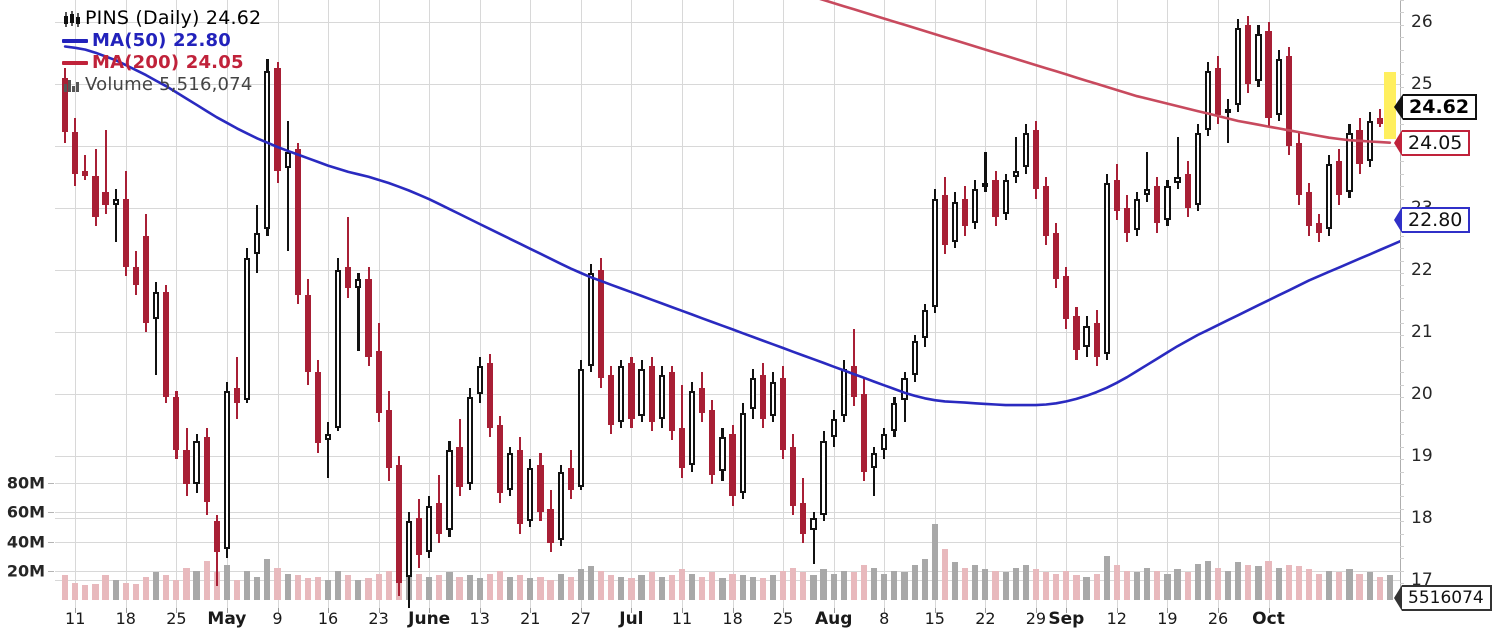  I want to click on ma200-color-swatch, so click(75, 63).